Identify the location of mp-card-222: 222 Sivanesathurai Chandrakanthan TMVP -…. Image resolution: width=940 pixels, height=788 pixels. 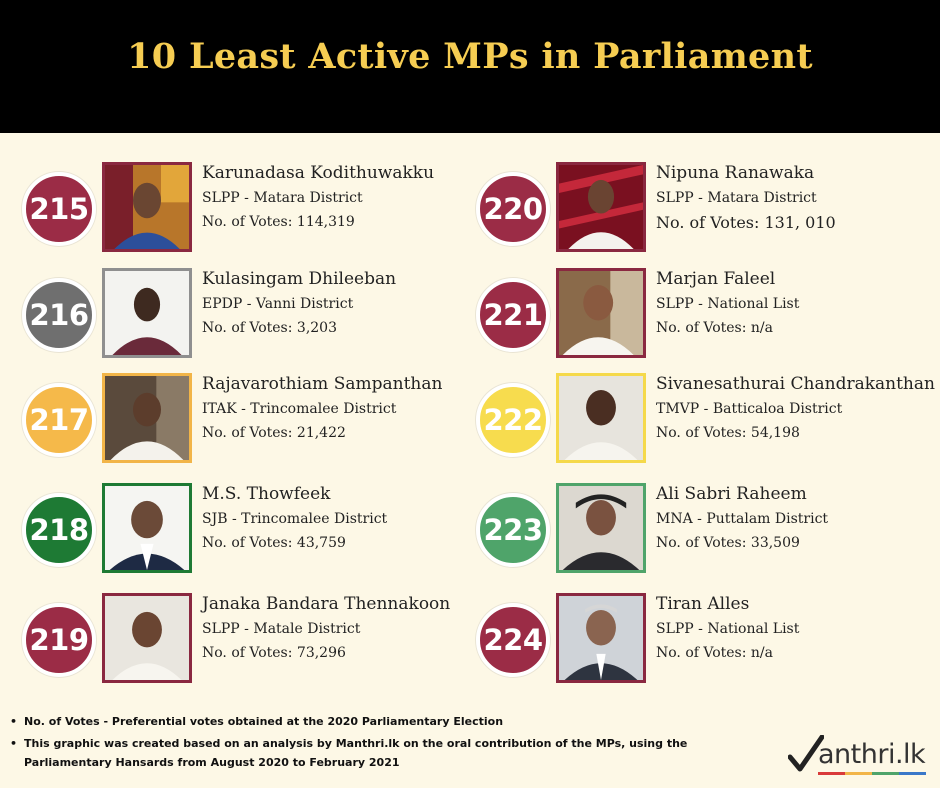
(705, 420).